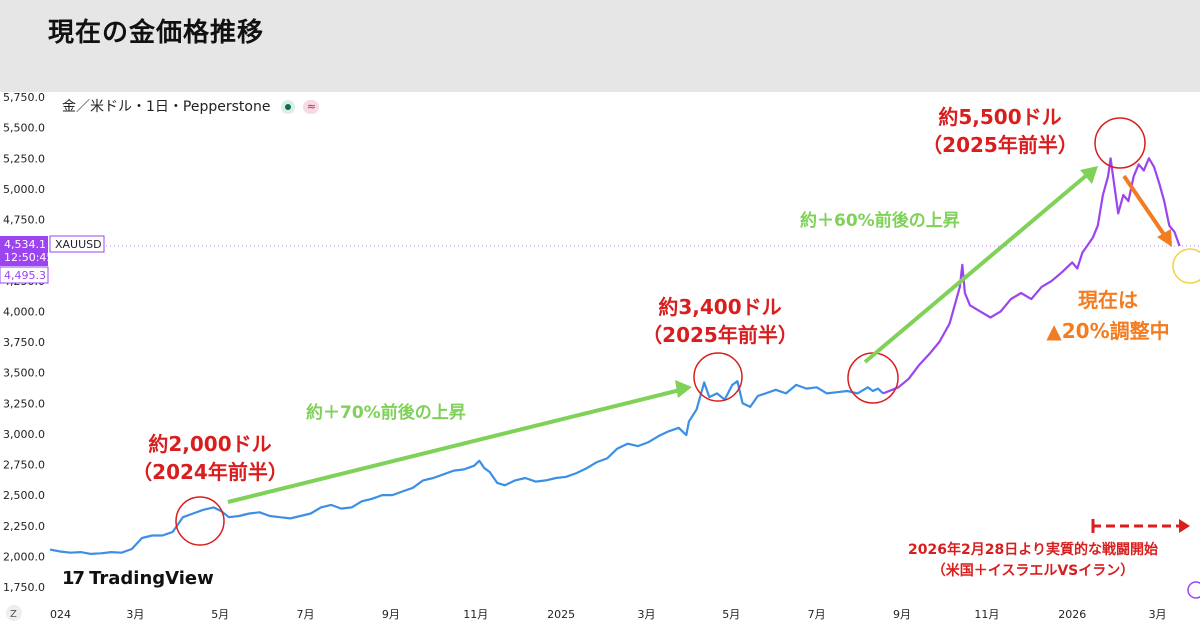 The height and width of the screenshot is (630, 1200). What do you see at coordinates (24, 158) in the screenshot?
I see `y-tick-label: 5,250.0` at bounding box center [24, 158].